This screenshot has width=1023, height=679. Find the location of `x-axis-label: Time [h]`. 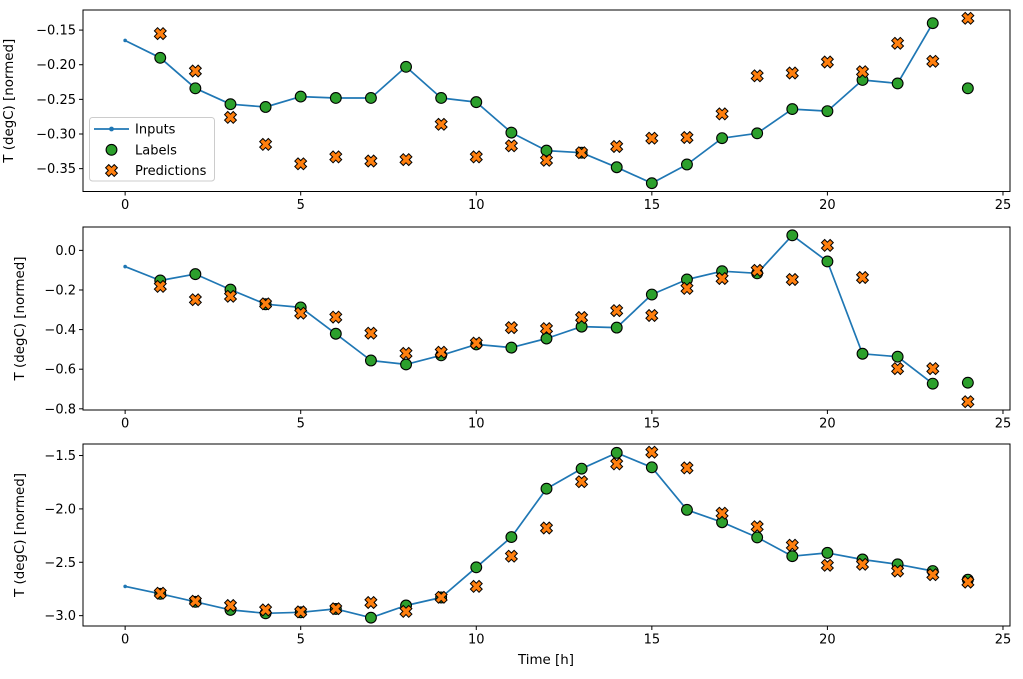

x-axis-label: Time [h] is located at coordinates (545, 660).